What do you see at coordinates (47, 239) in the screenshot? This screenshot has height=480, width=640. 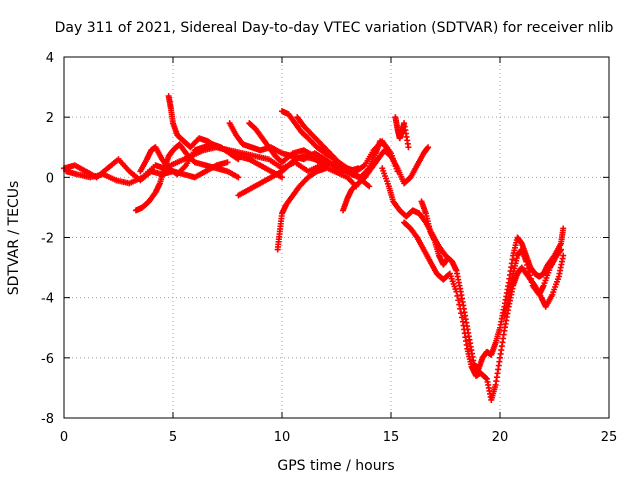 I see `y-tick-label: -2` at bounding box center [47, 239].